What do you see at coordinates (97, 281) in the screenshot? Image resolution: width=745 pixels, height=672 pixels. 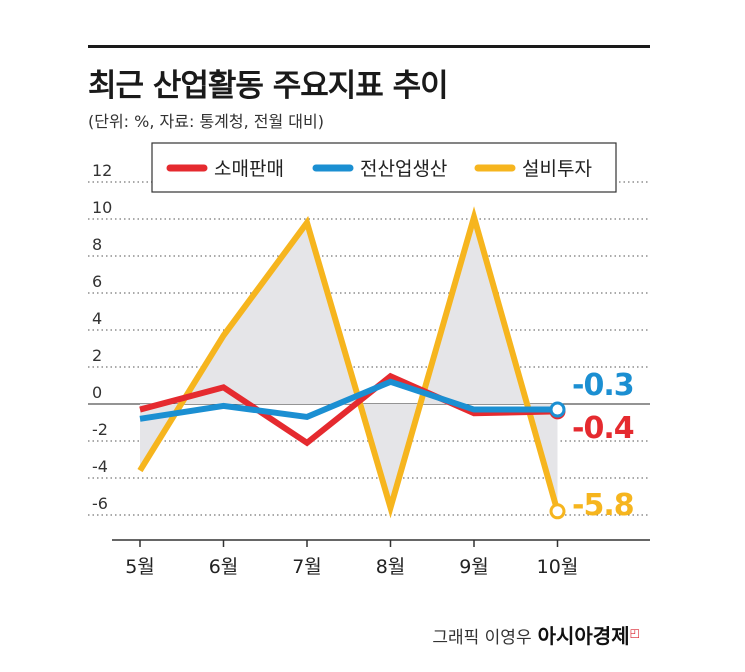 I see `y-tick-label: 6` at bounding box center [97, 281].